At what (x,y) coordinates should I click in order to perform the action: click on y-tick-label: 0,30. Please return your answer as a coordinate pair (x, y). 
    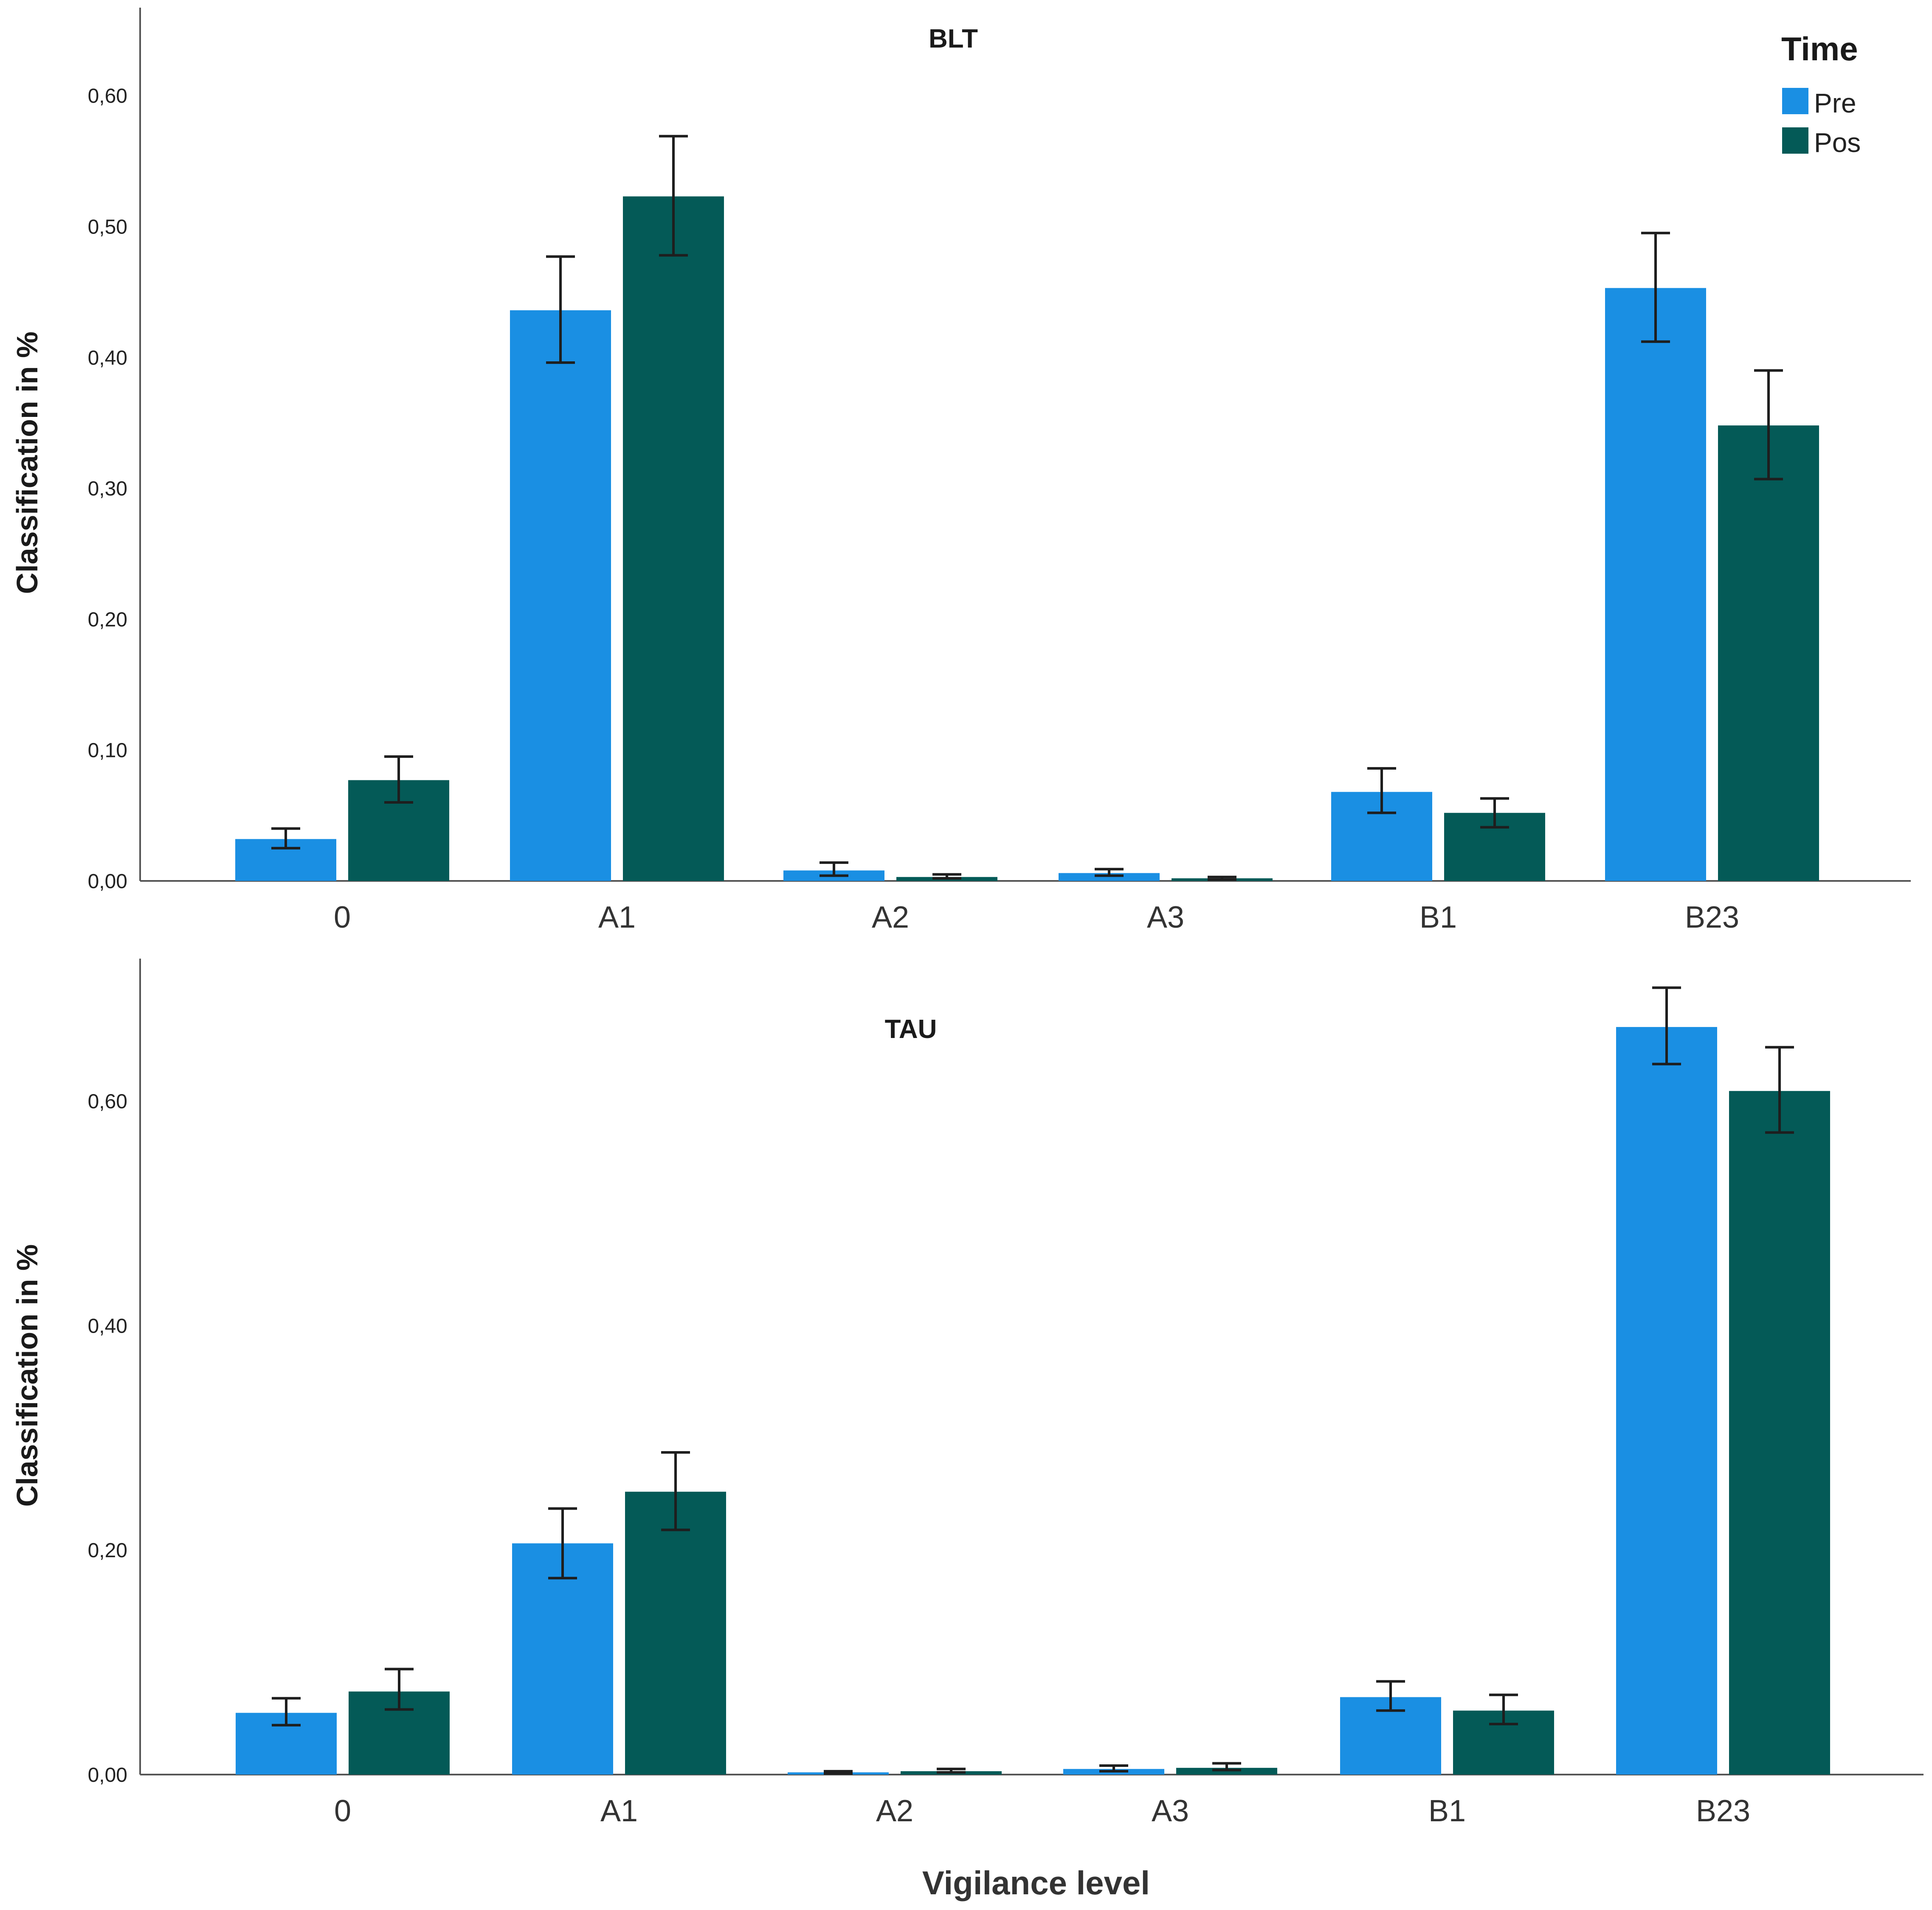
    Looking at the image, I should click on (107, 489).